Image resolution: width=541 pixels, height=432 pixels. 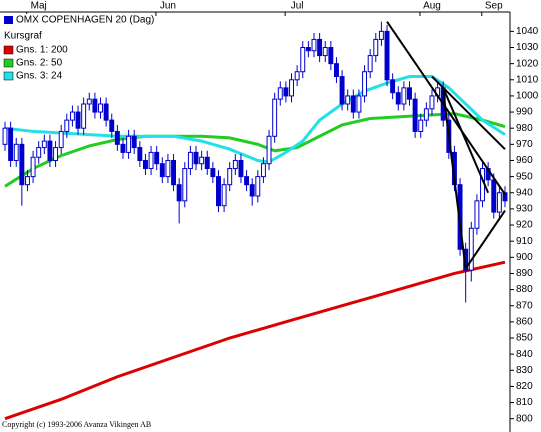 I want to click on y-tick-label: 870, so click(x=524, y=305).